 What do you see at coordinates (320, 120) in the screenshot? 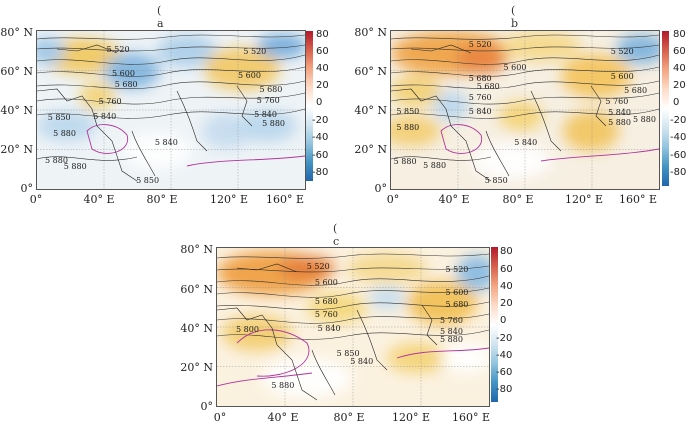
I see `colorbar-tick: -20` at bounding box center [320, 120].